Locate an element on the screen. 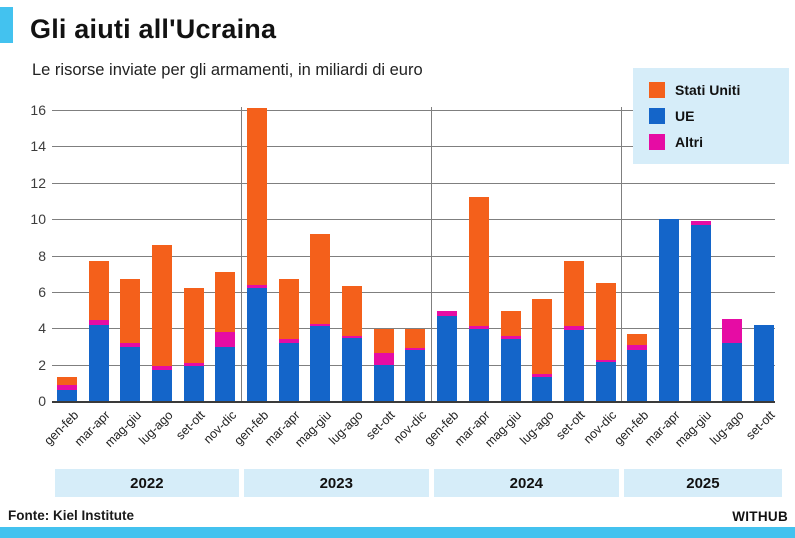 The height and width of the screenshot is (538, 795). y-tick-label: 2 is located at coordinates (42, 364).